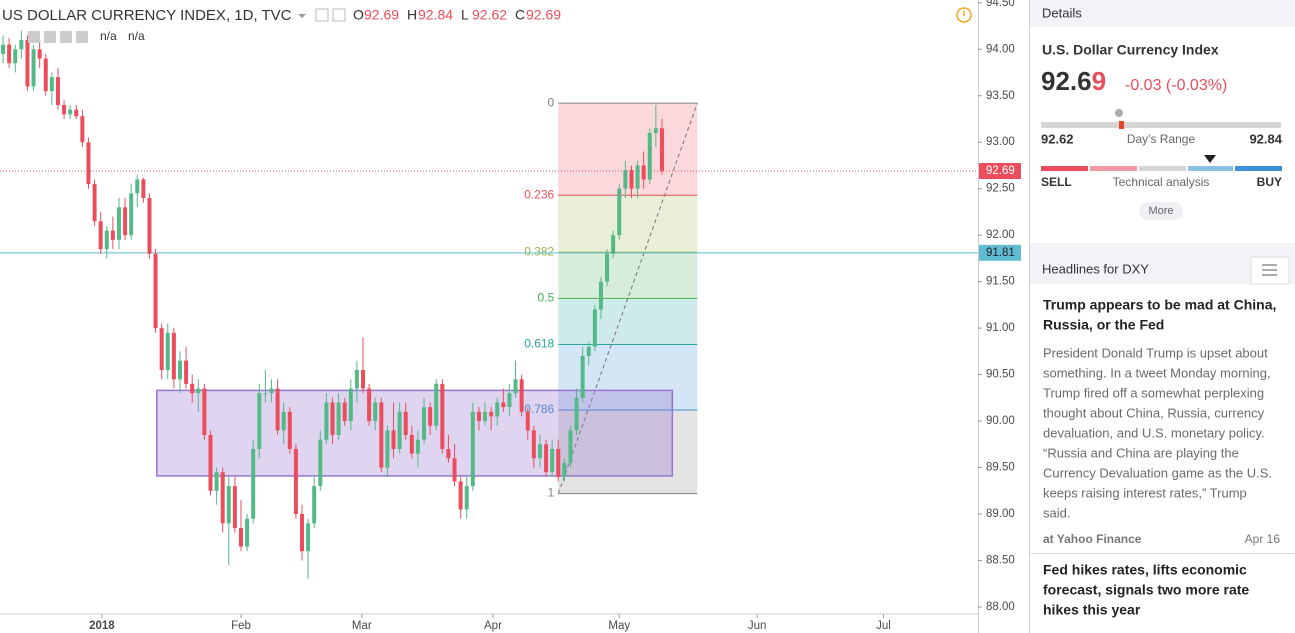 The image size is (1295, 633). What do you see at coordinates (1161, 139) in the screenshot?
I see `range-label: Day's Range` at bounding box center [1161, 139].